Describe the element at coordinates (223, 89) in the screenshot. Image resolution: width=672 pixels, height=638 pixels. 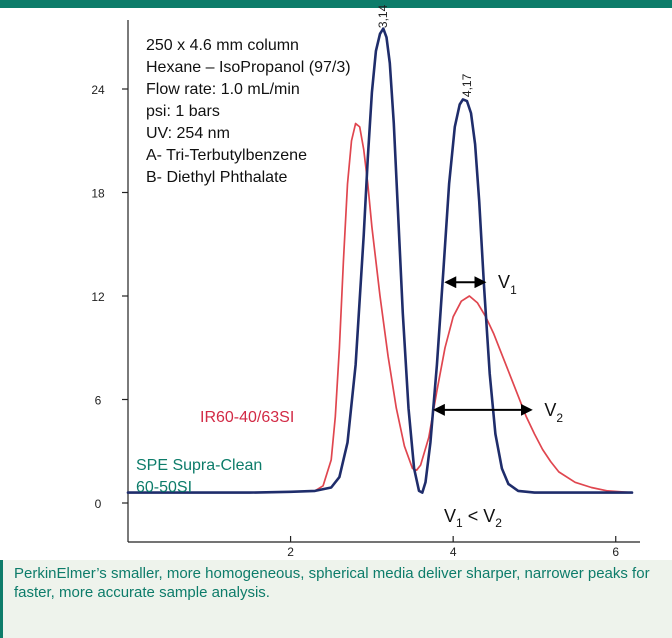
I see `annotation-line: Flow rate: 1.0 mL/min` at that location.